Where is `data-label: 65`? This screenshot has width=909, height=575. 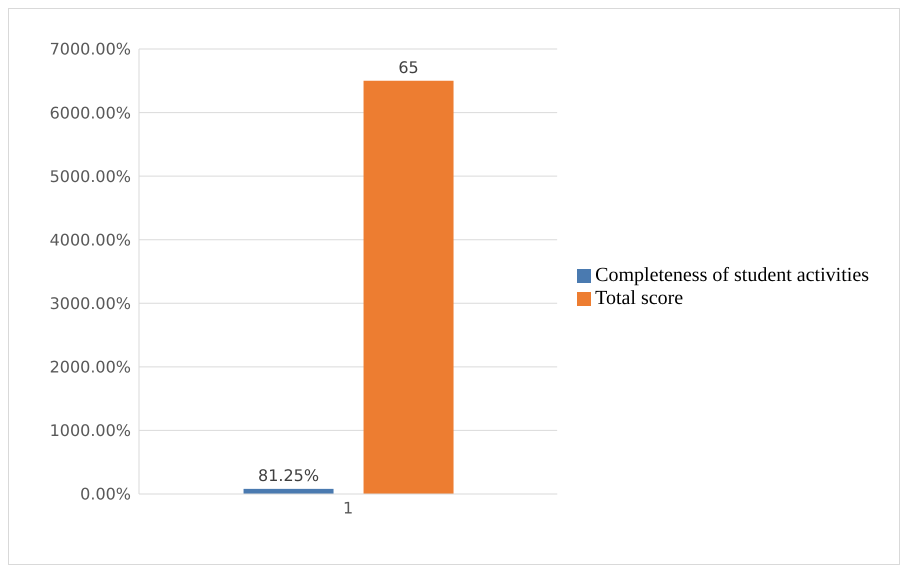
data-label: 65 is located at coordinates (408, 67).